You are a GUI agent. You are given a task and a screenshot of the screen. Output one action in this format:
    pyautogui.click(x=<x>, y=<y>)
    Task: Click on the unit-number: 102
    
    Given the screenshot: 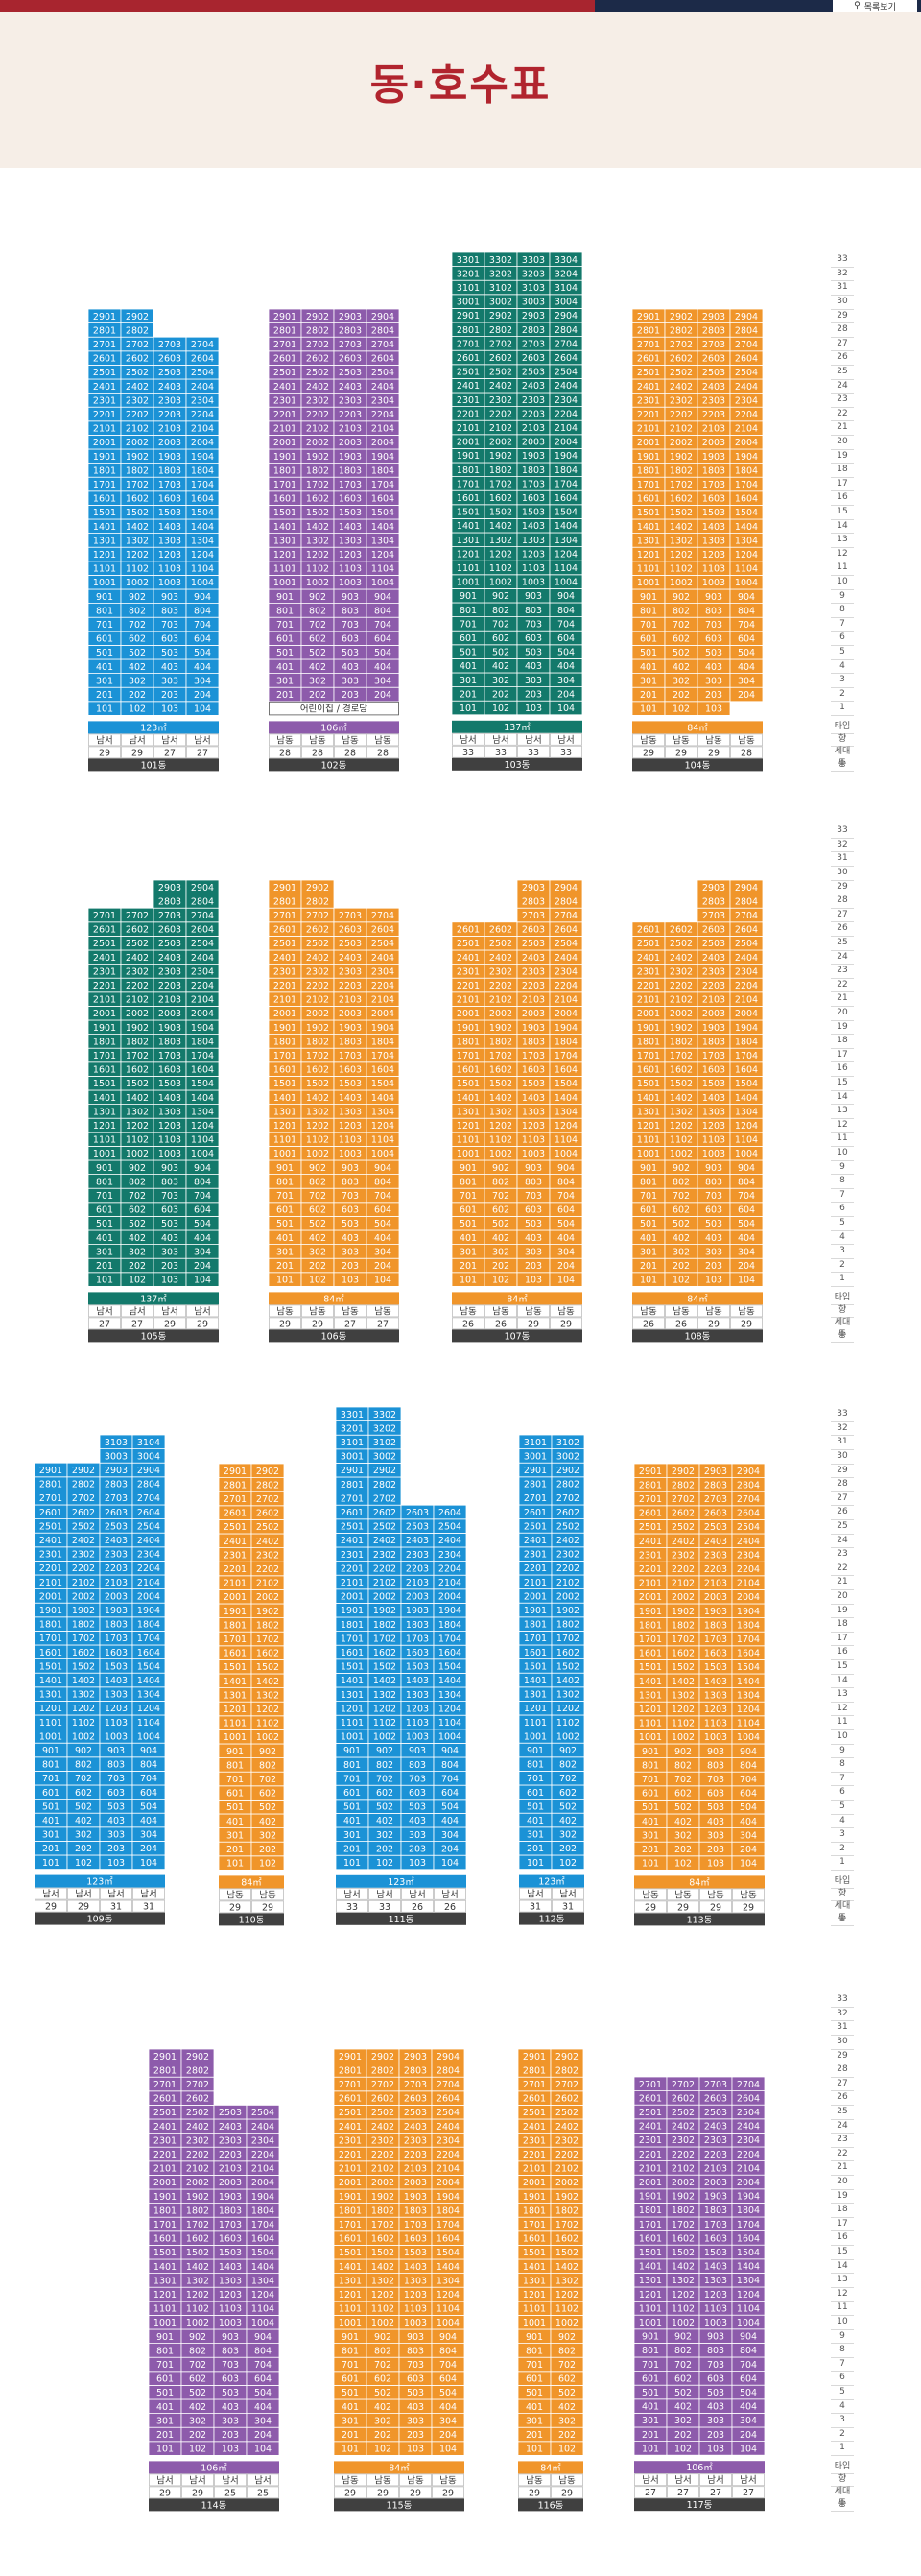 What is the action you would take?
    pyautogui.click(x=500, y=1280)
    